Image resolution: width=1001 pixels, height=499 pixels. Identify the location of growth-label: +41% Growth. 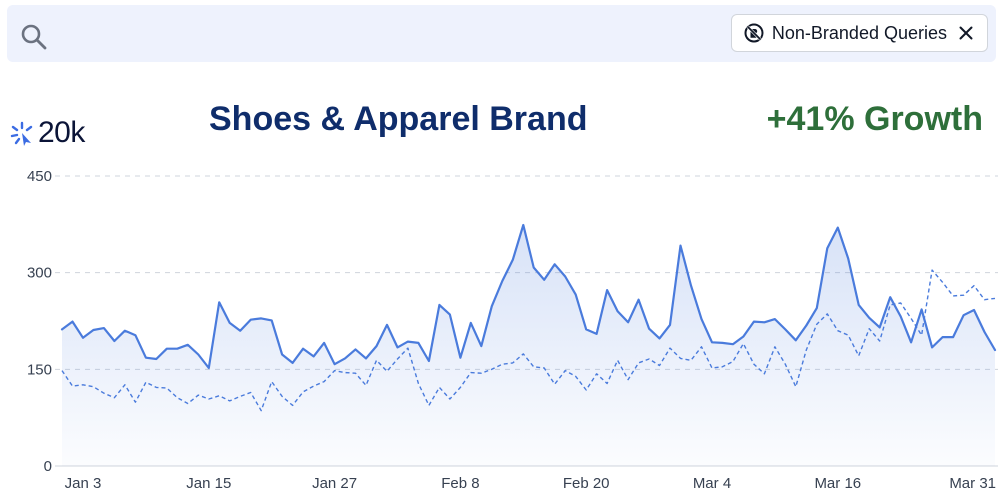
(874, 119).